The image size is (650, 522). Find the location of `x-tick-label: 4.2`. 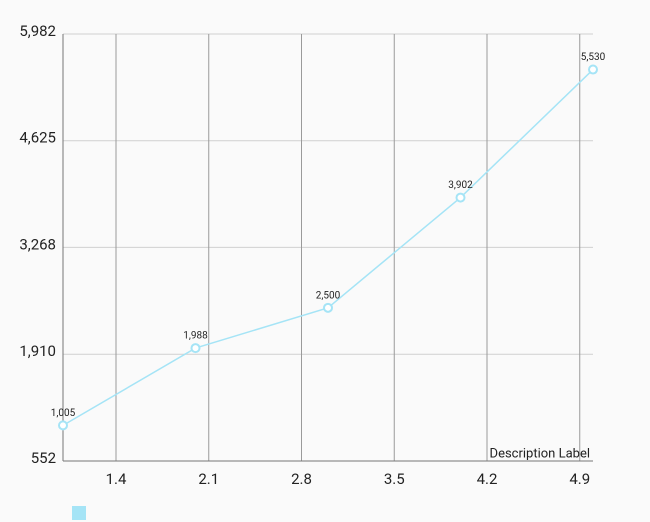

x-tick-label: 4.2 is located at coordinates (487, 479).